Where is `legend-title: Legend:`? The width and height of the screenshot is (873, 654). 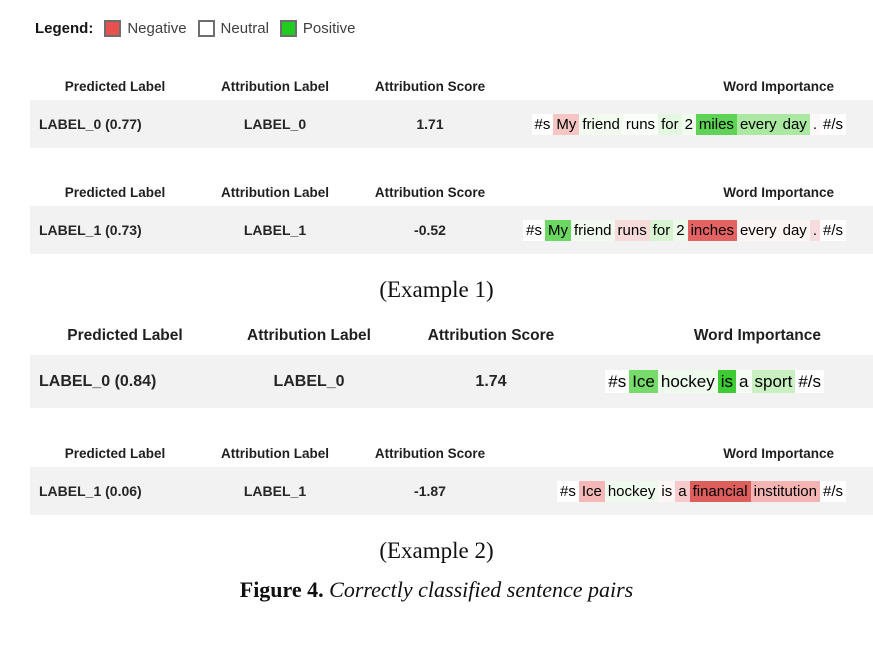
legend-title: Legend: is located at coordinates (64, 28).